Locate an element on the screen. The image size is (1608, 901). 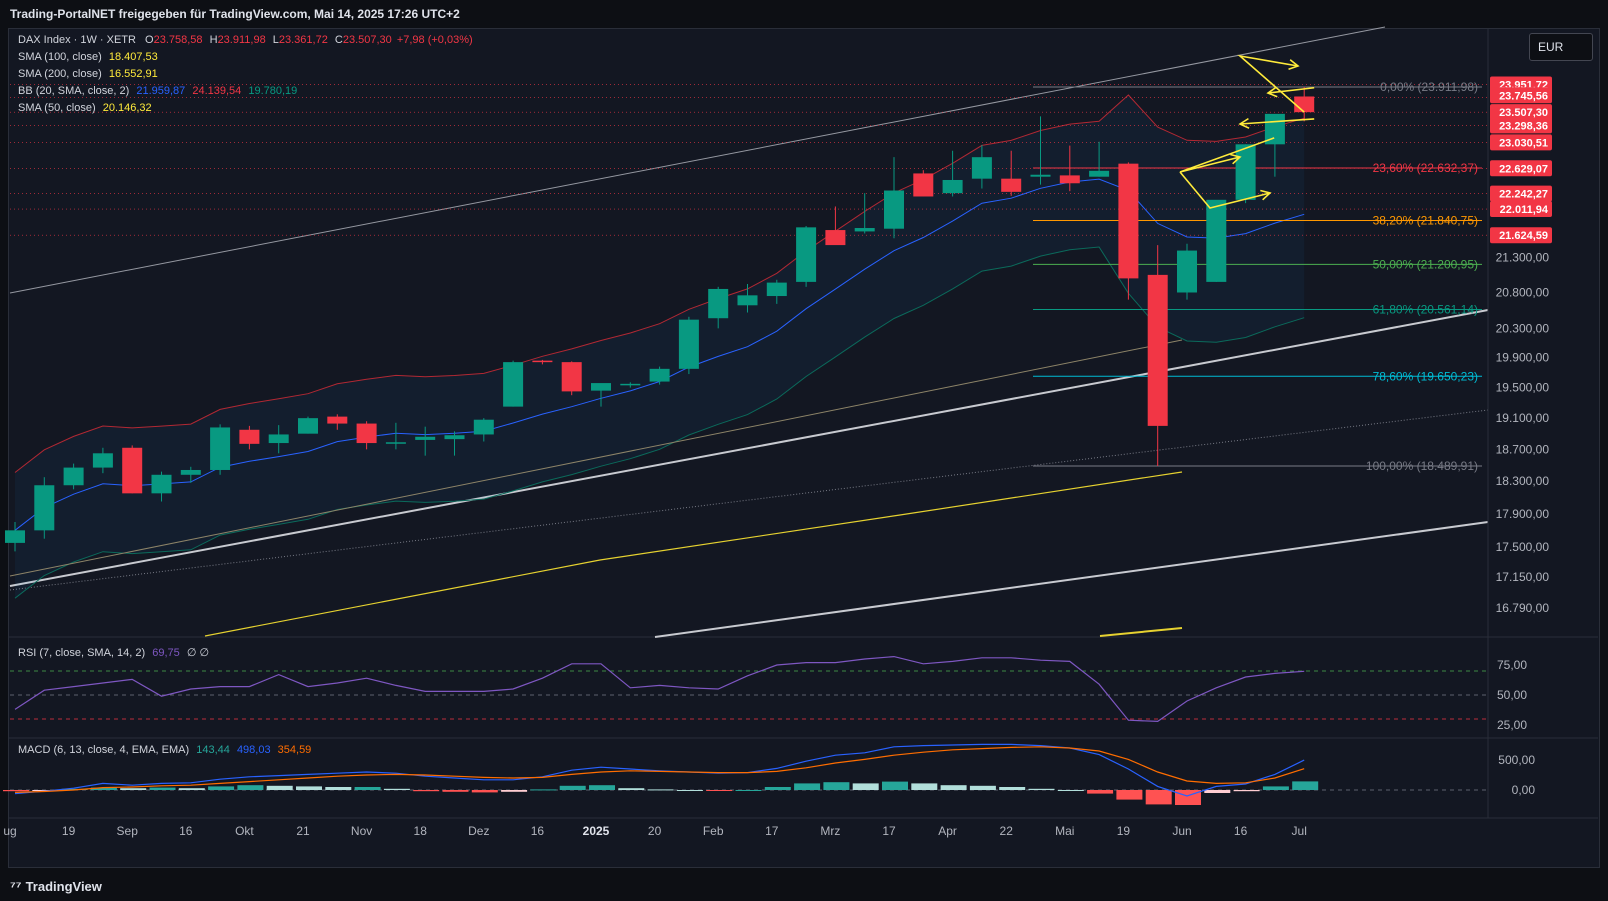
rsi-axis-tick: 25,00 is located at coordinates (1512, 725).